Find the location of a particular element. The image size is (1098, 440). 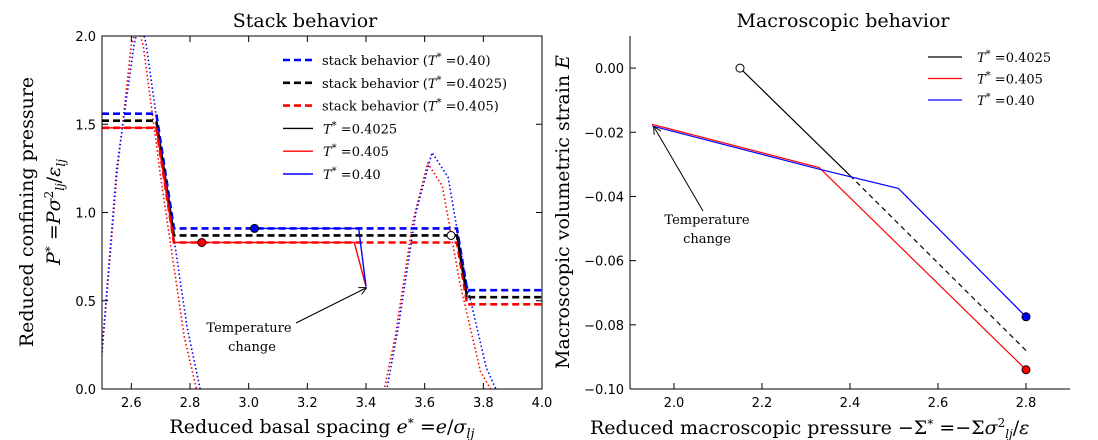

left-chart-title: Stack behavior is located at coordinates (305, 21).